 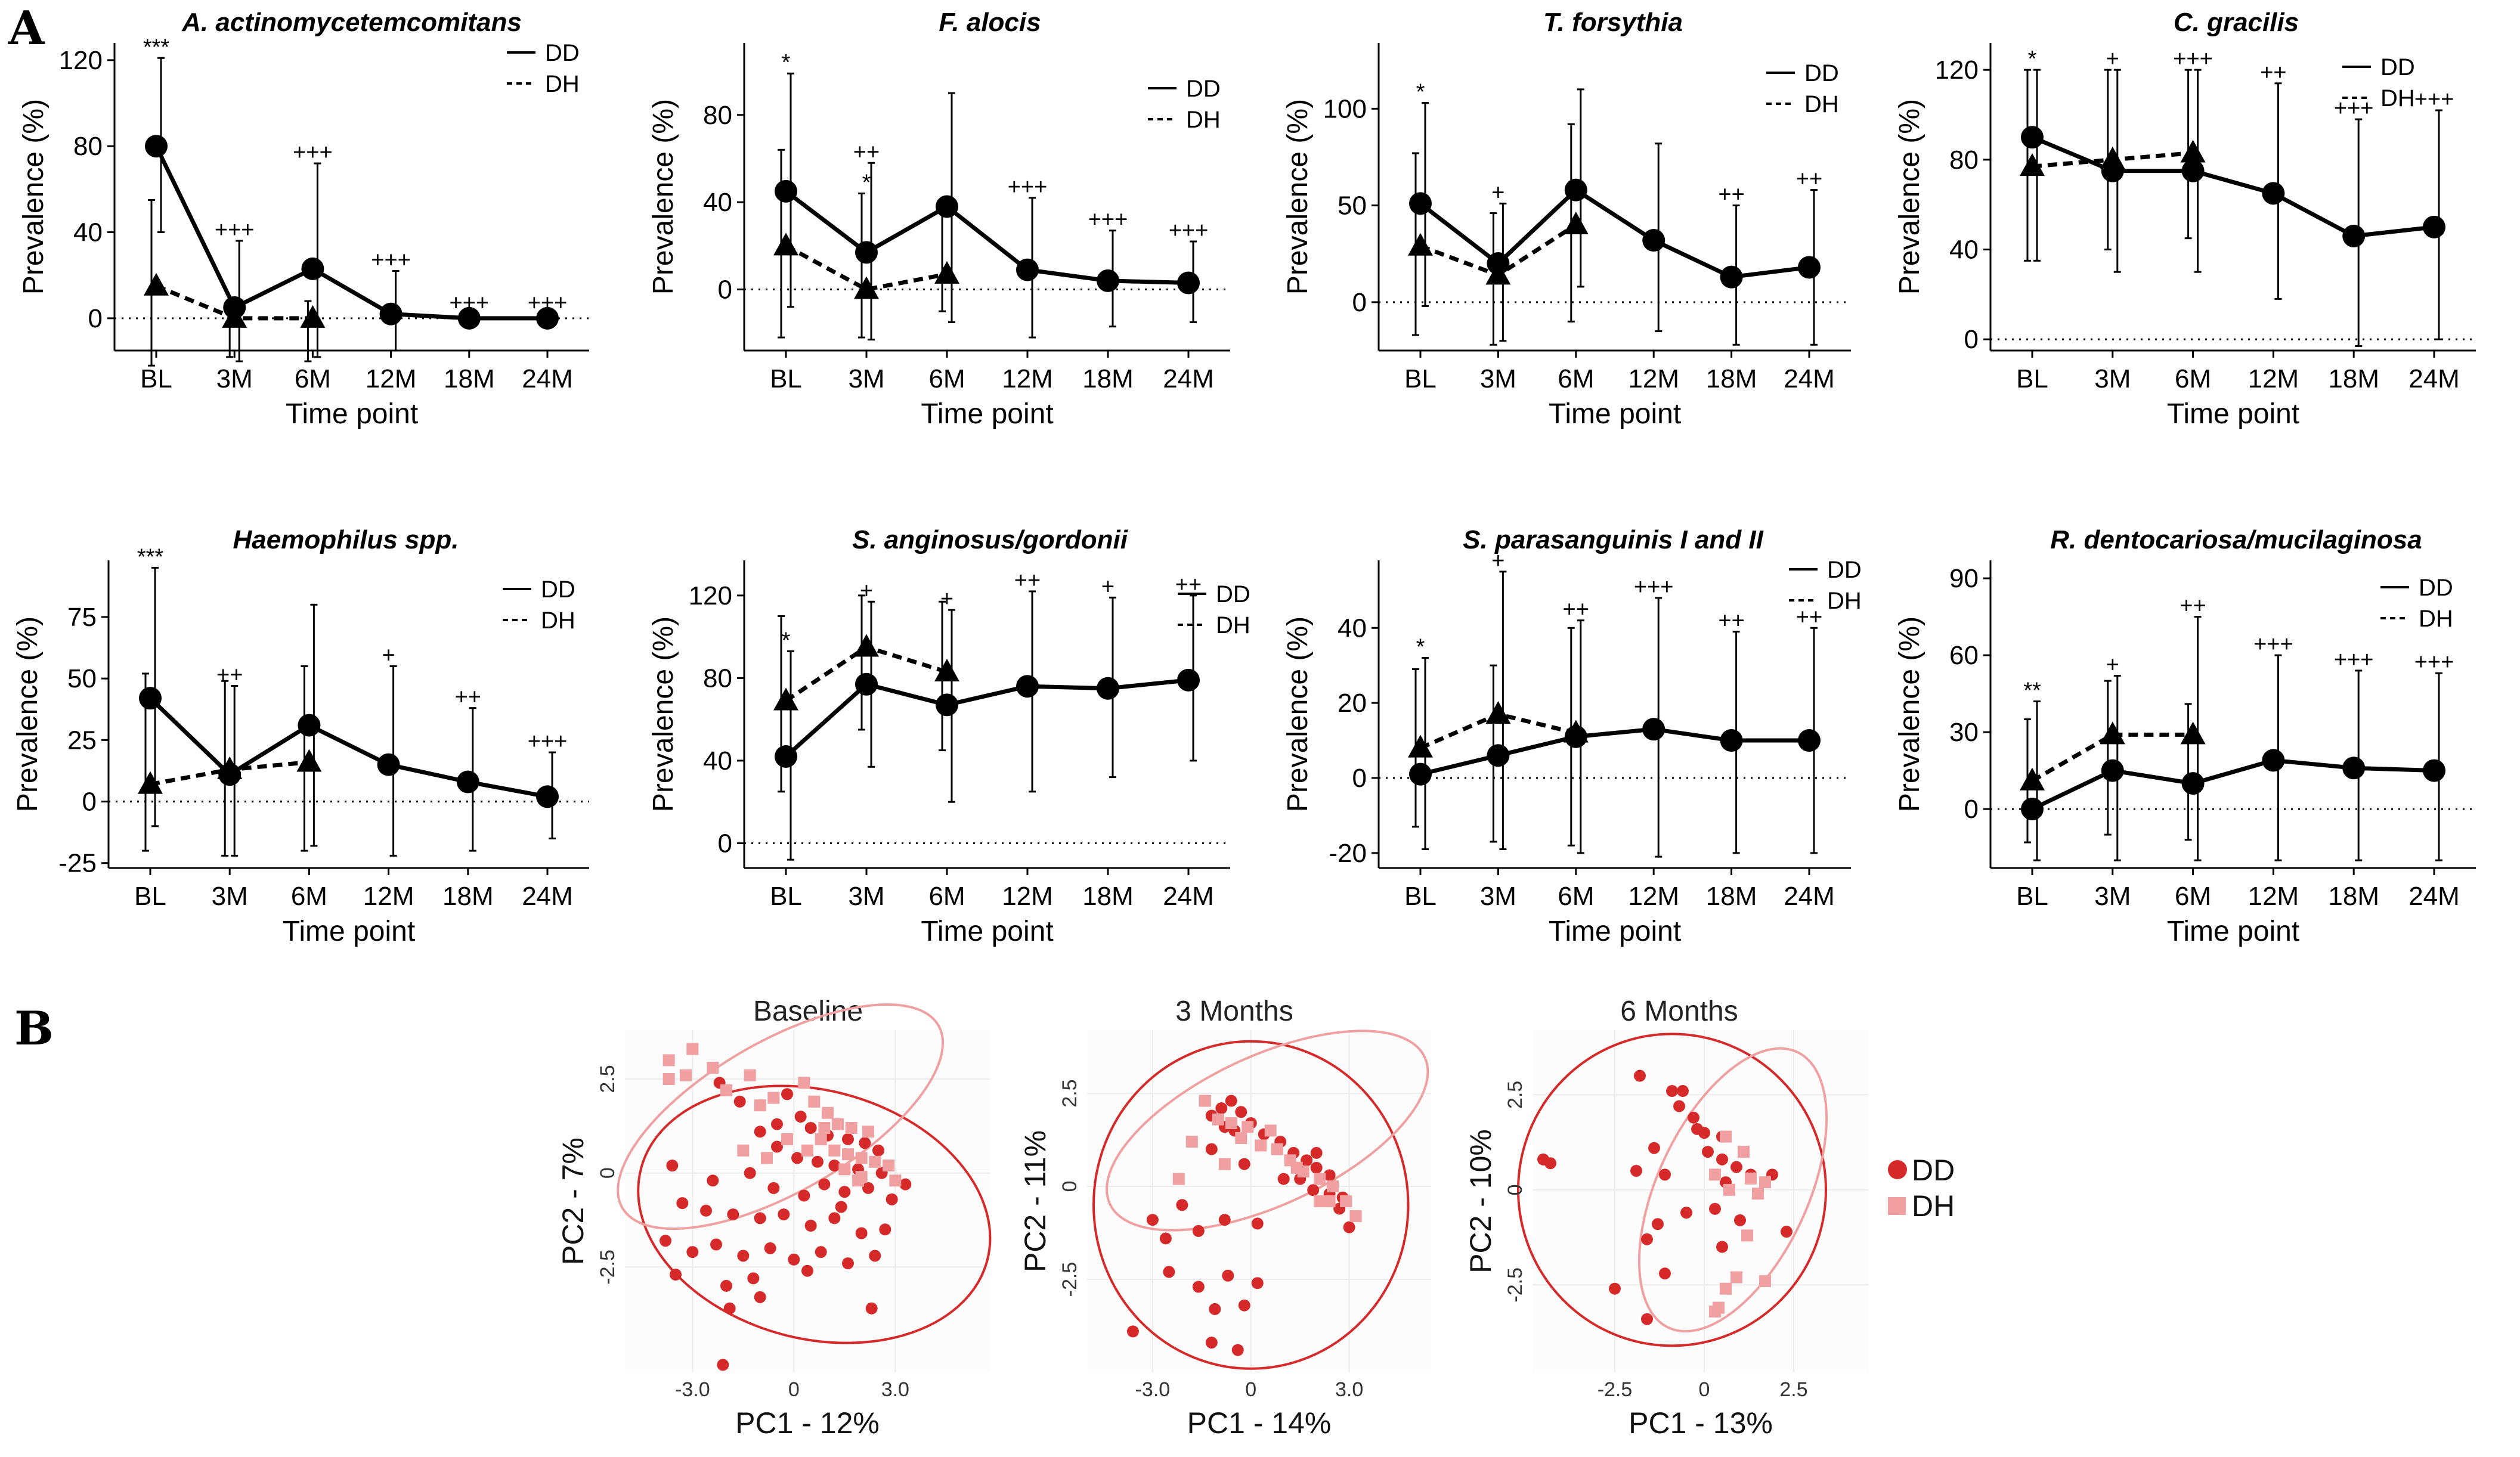 I want to click on x-tick-label: -3.0, so click(x=1153, y=1389).